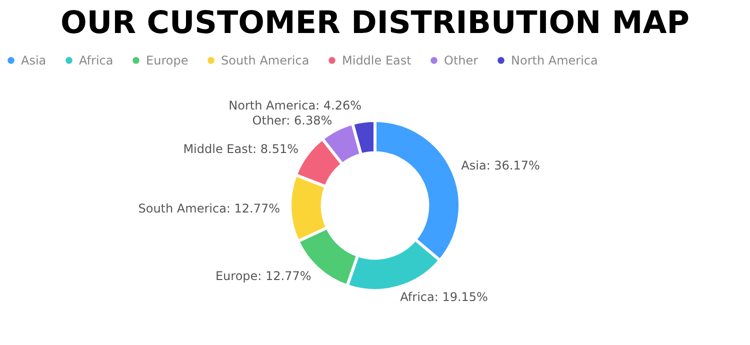 Image resolution: width=750 pixels, height=345 pixels. Describe the element at coordinates (295, 105) in the screenshot. I see `data-label: North America: 4.26%` at that location.